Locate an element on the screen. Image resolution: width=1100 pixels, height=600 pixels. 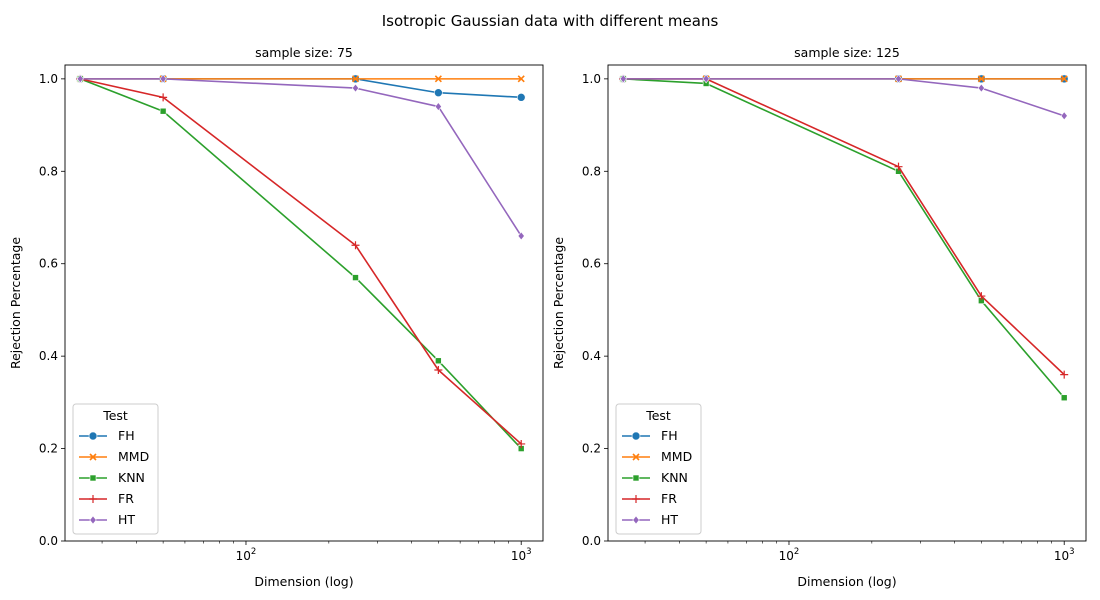
series-ht is located at coordinates (300, 157).